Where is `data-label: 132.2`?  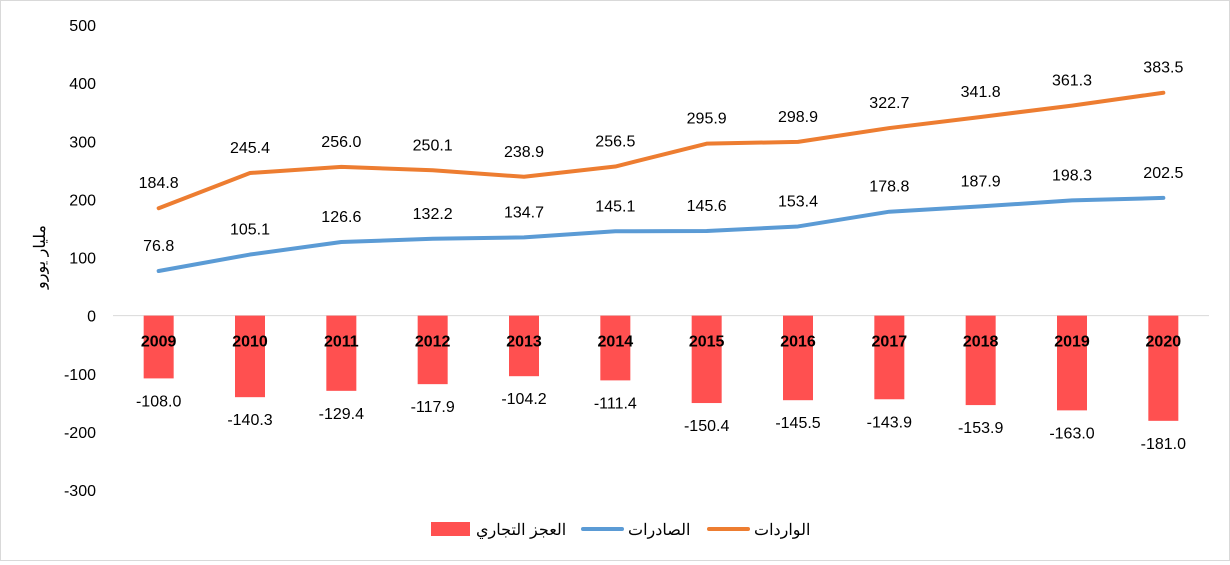 data-label: 132.2 is located at coordinates (433, 214).